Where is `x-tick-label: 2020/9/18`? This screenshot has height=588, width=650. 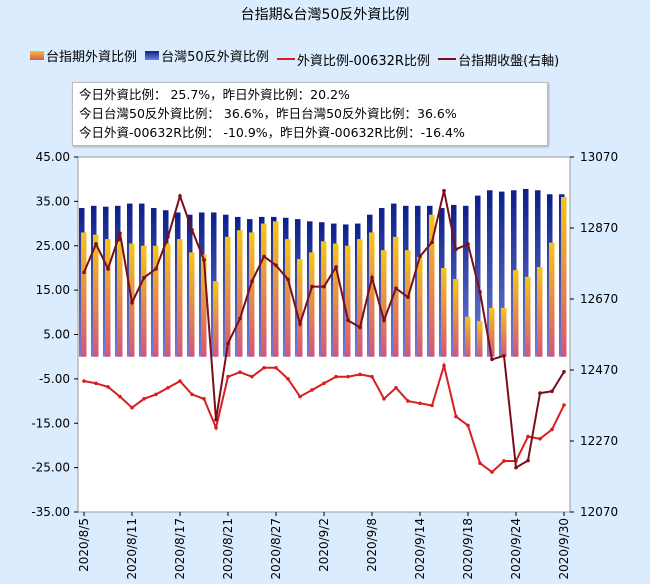
x-tick-label: 2020/9/18 is located at coordinates (468, 549).